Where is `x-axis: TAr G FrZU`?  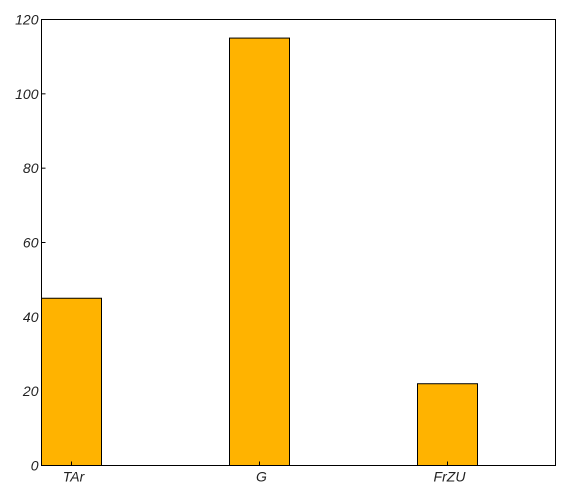
x-axis: TAr G FrZU is located at coordinates (265, 473).